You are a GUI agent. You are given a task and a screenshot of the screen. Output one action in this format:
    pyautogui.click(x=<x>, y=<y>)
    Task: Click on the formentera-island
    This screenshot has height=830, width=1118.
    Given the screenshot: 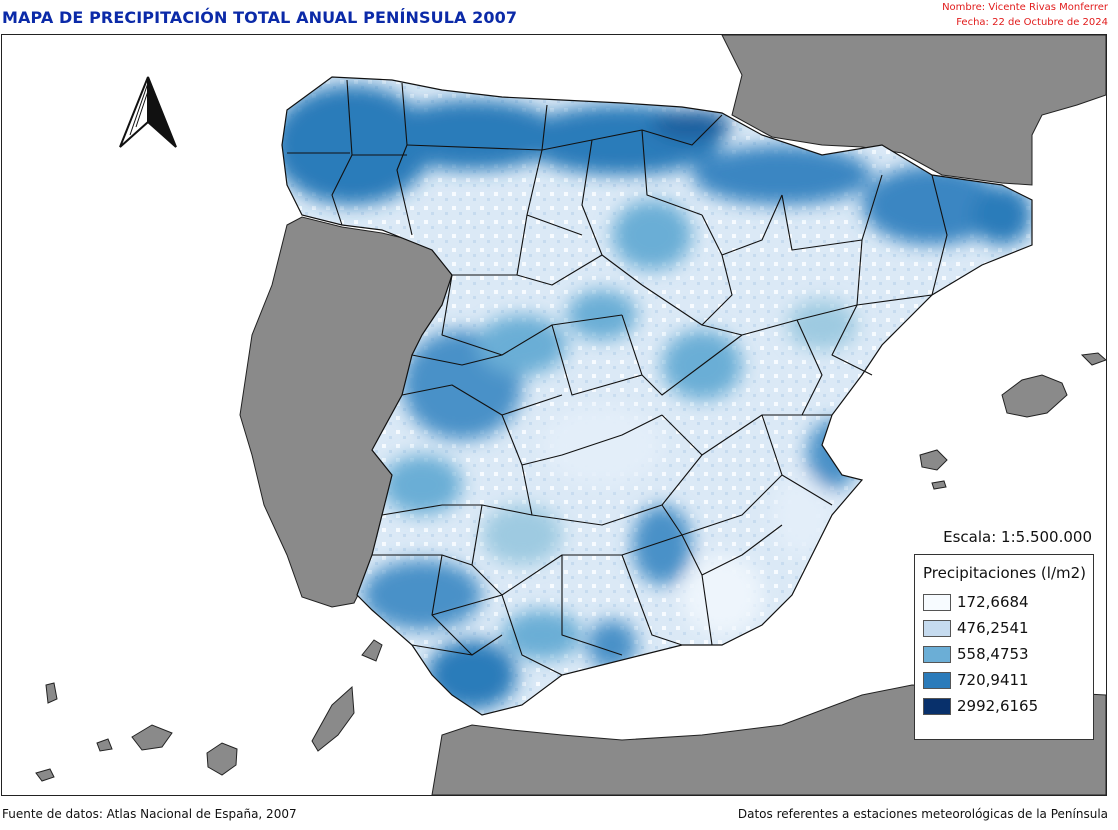 What is the action you would take?
    pyautogui.click(x=939, y=485)
    